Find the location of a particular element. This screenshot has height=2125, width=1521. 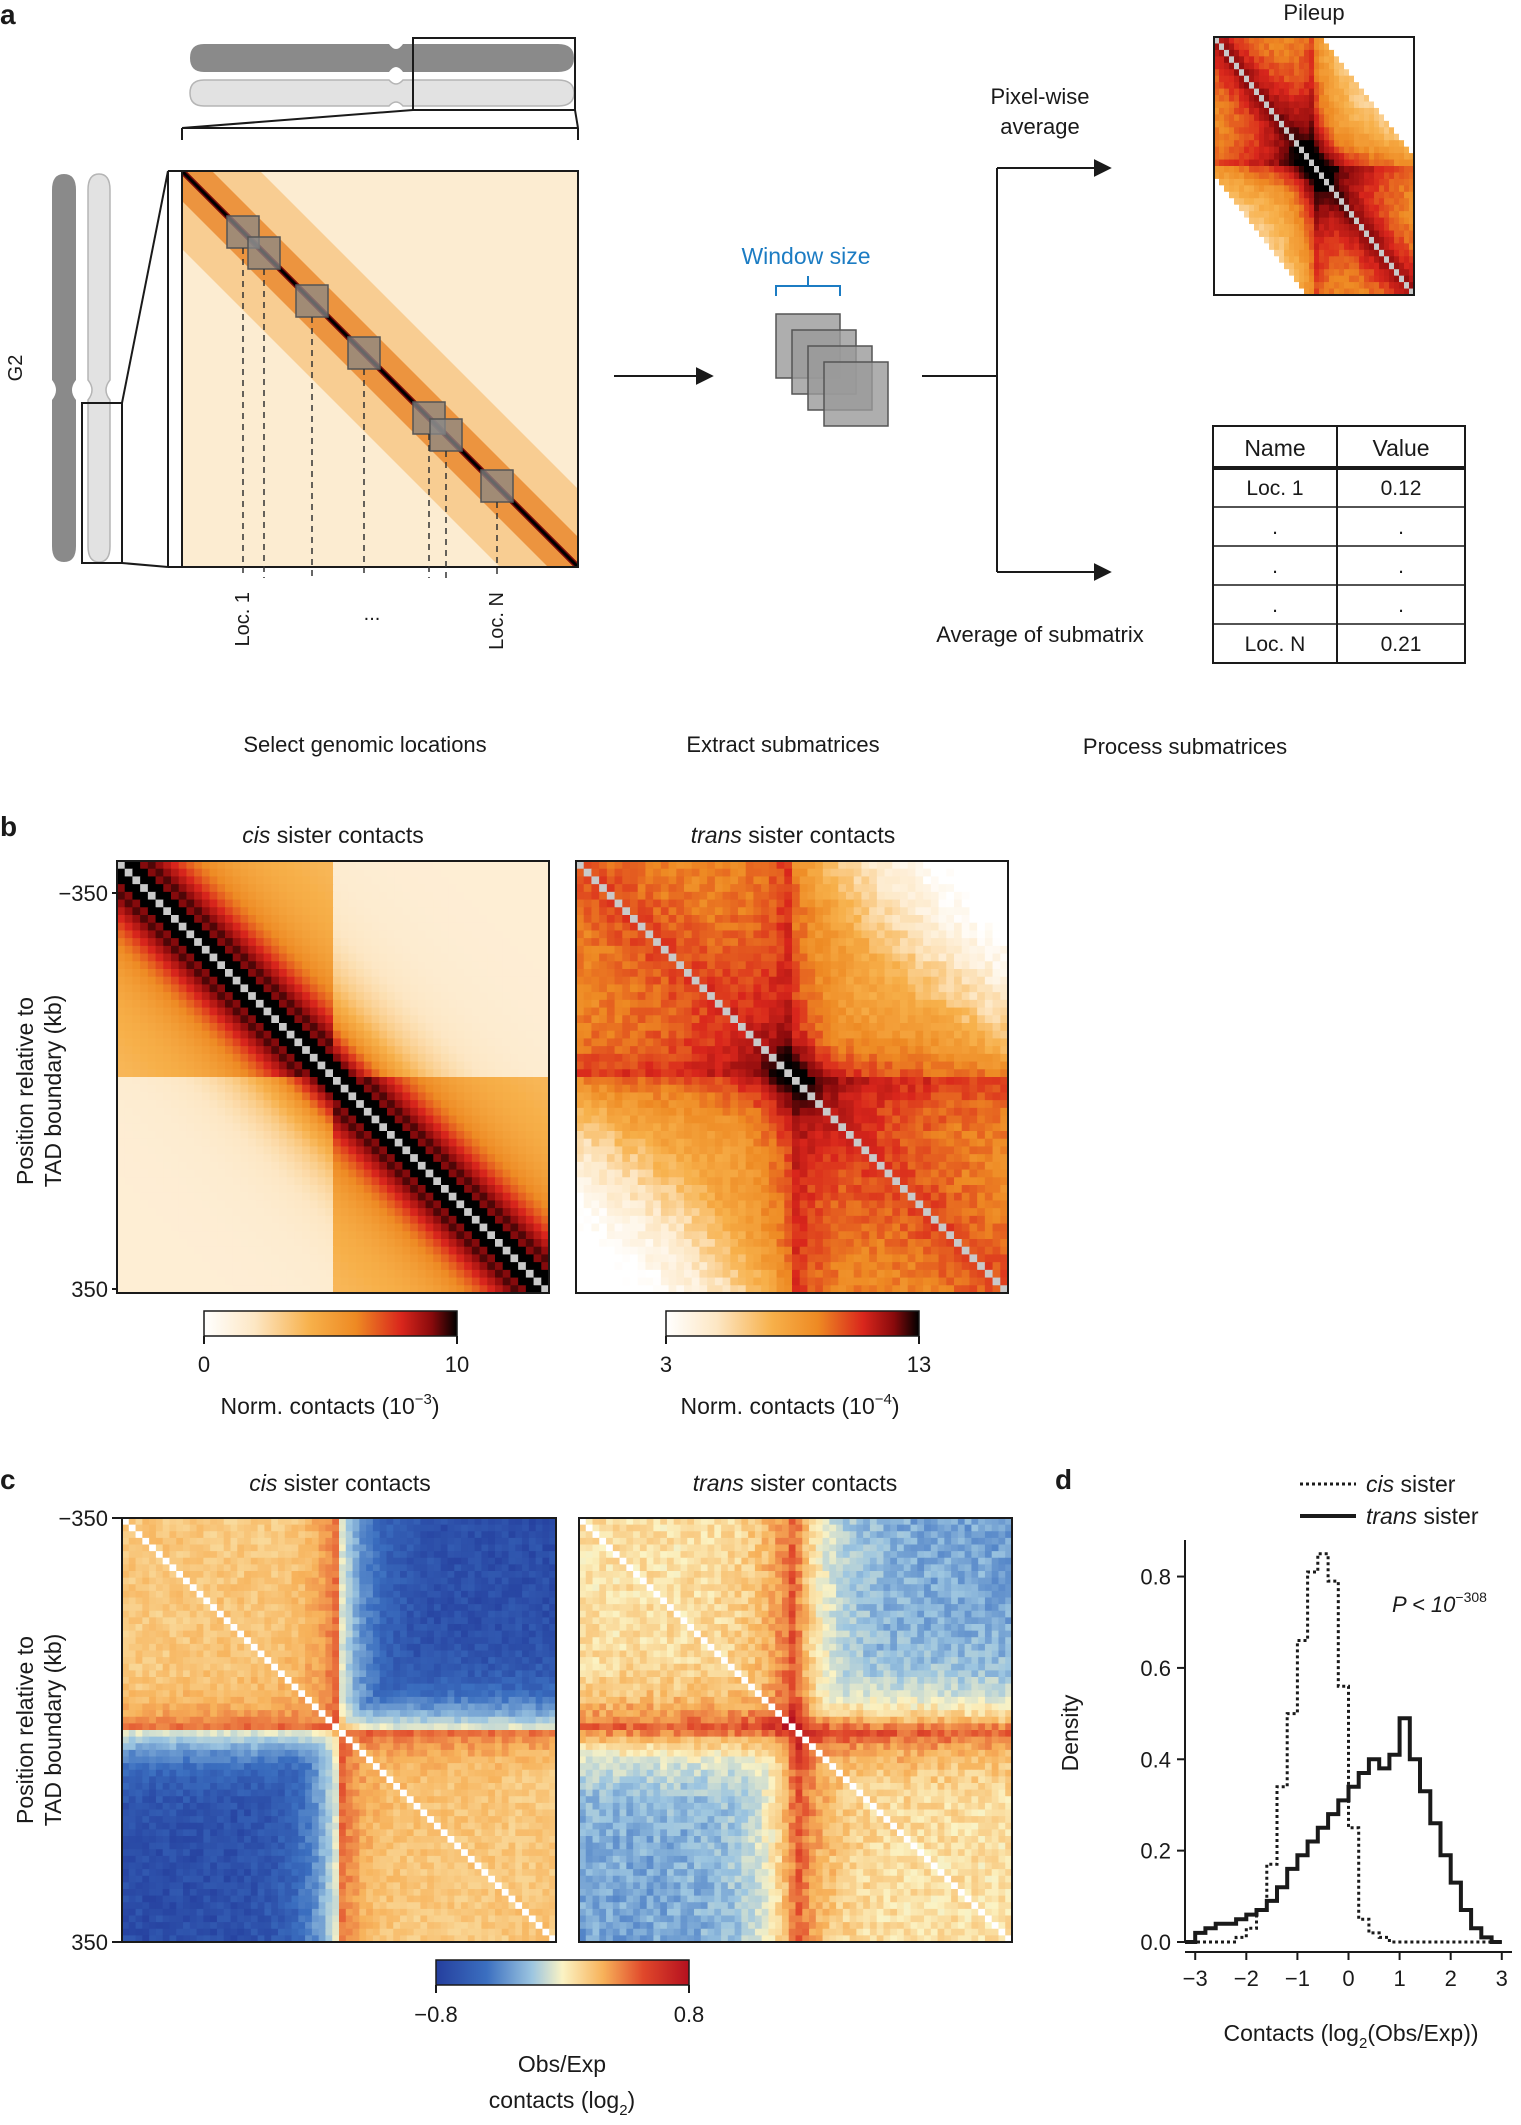

chromosome-vertical-pair: G2 is located at coordinates (93, 369).